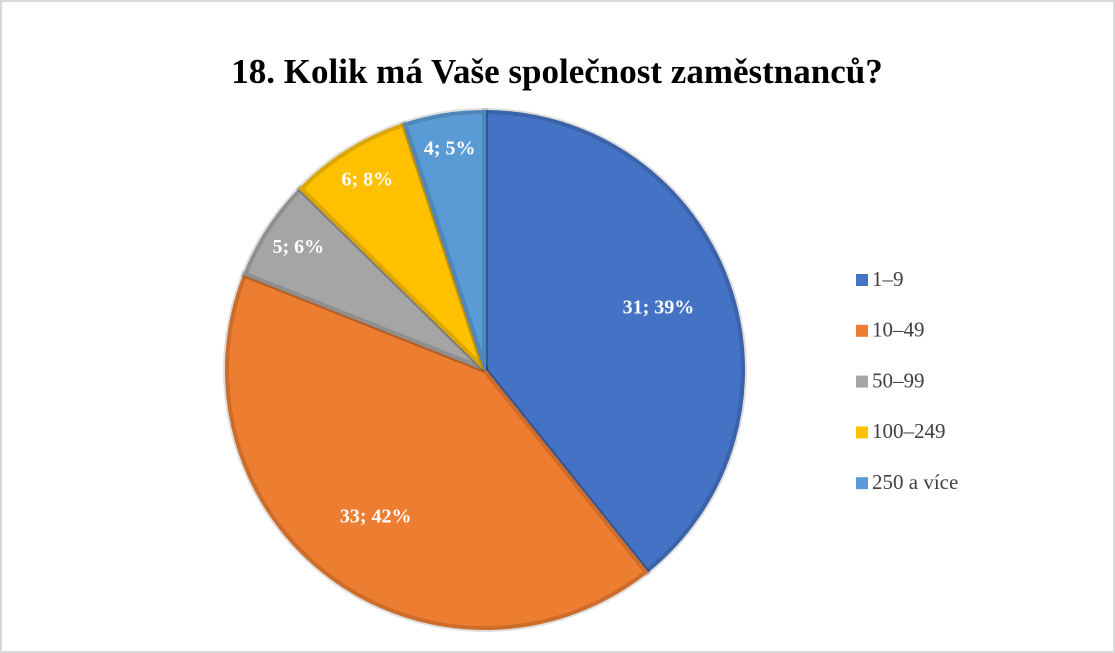 The width and height of the screenshot is (1115, 653). I want to click on legend-label: 10–49, so click(898, 330).